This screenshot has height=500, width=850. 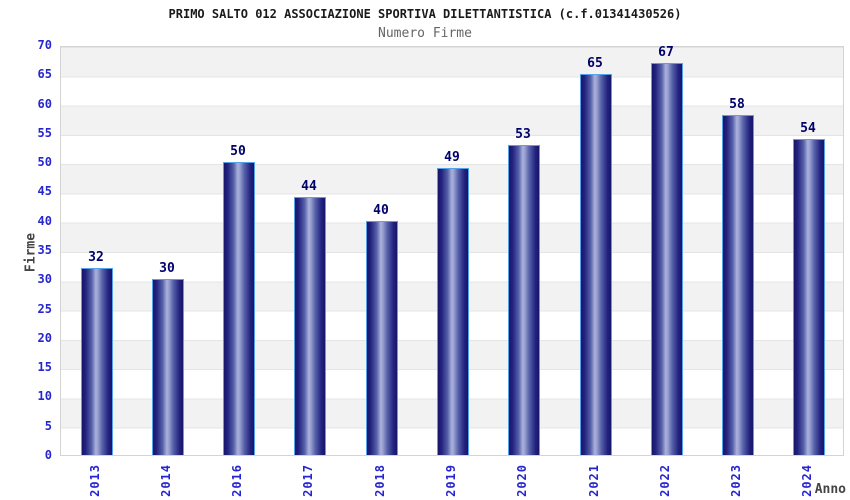 I want to click on bar-value-label: 54, so click(x=808, y=128).